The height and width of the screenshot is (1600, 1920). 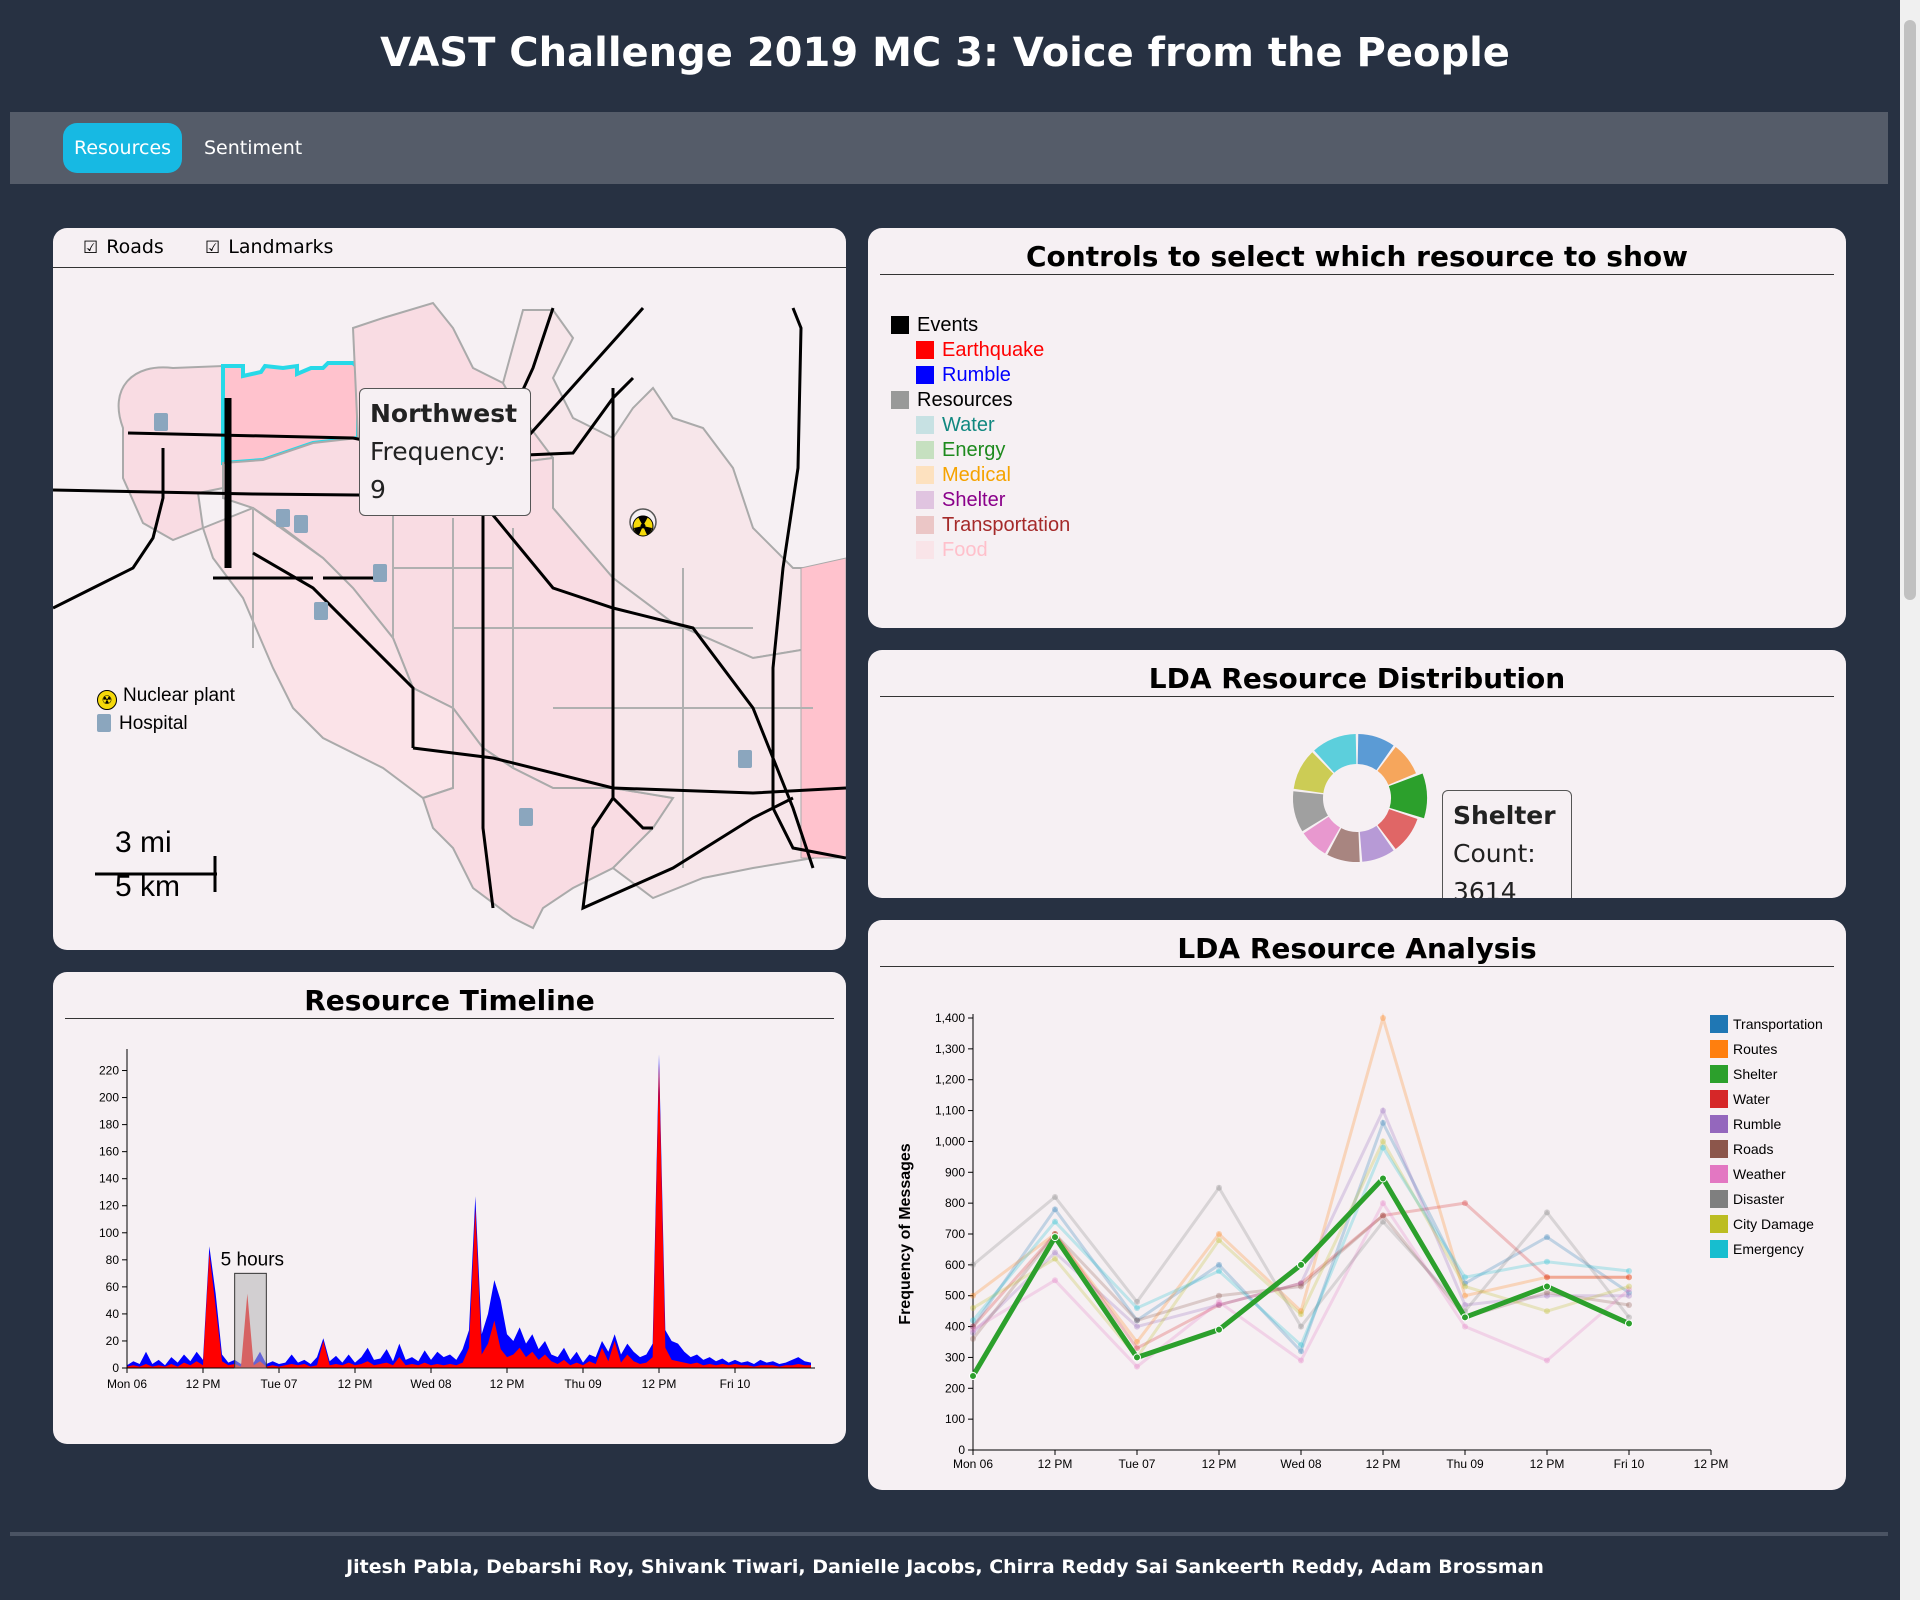 I want to click on shelter-swatch, so click(x=925, y=500).